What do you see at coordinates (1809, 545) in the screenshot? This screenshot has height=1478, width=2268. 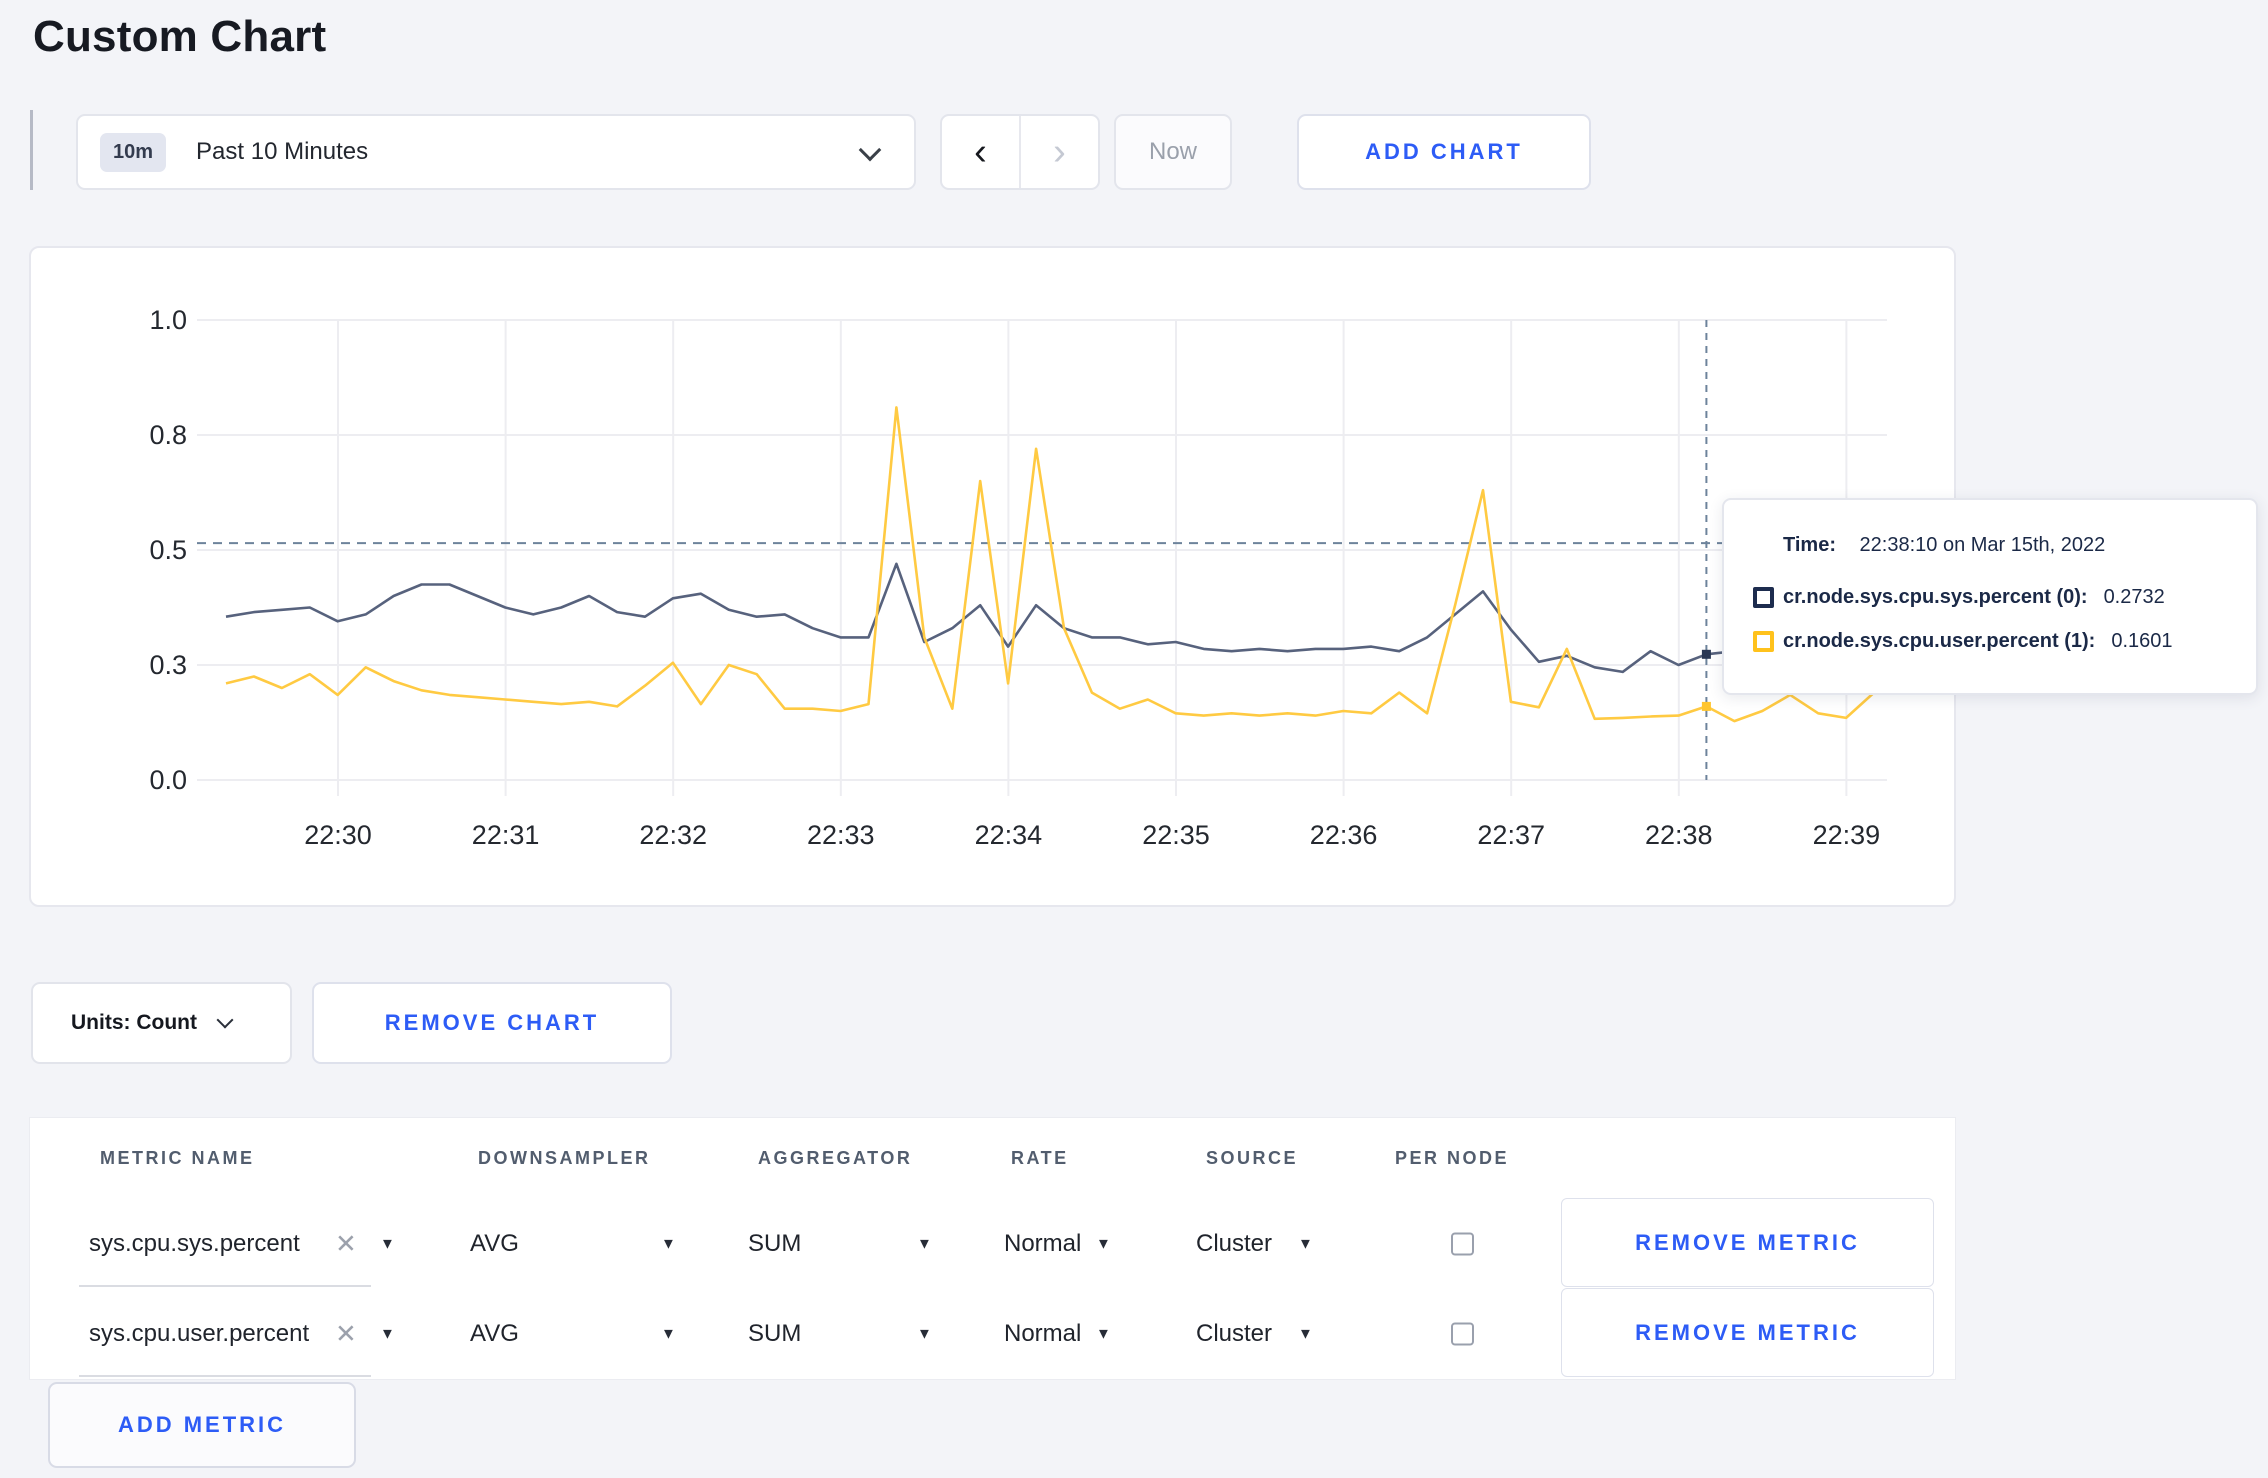 I see `tooltip-time-label: Time:` at bounding box center [1809, 545].